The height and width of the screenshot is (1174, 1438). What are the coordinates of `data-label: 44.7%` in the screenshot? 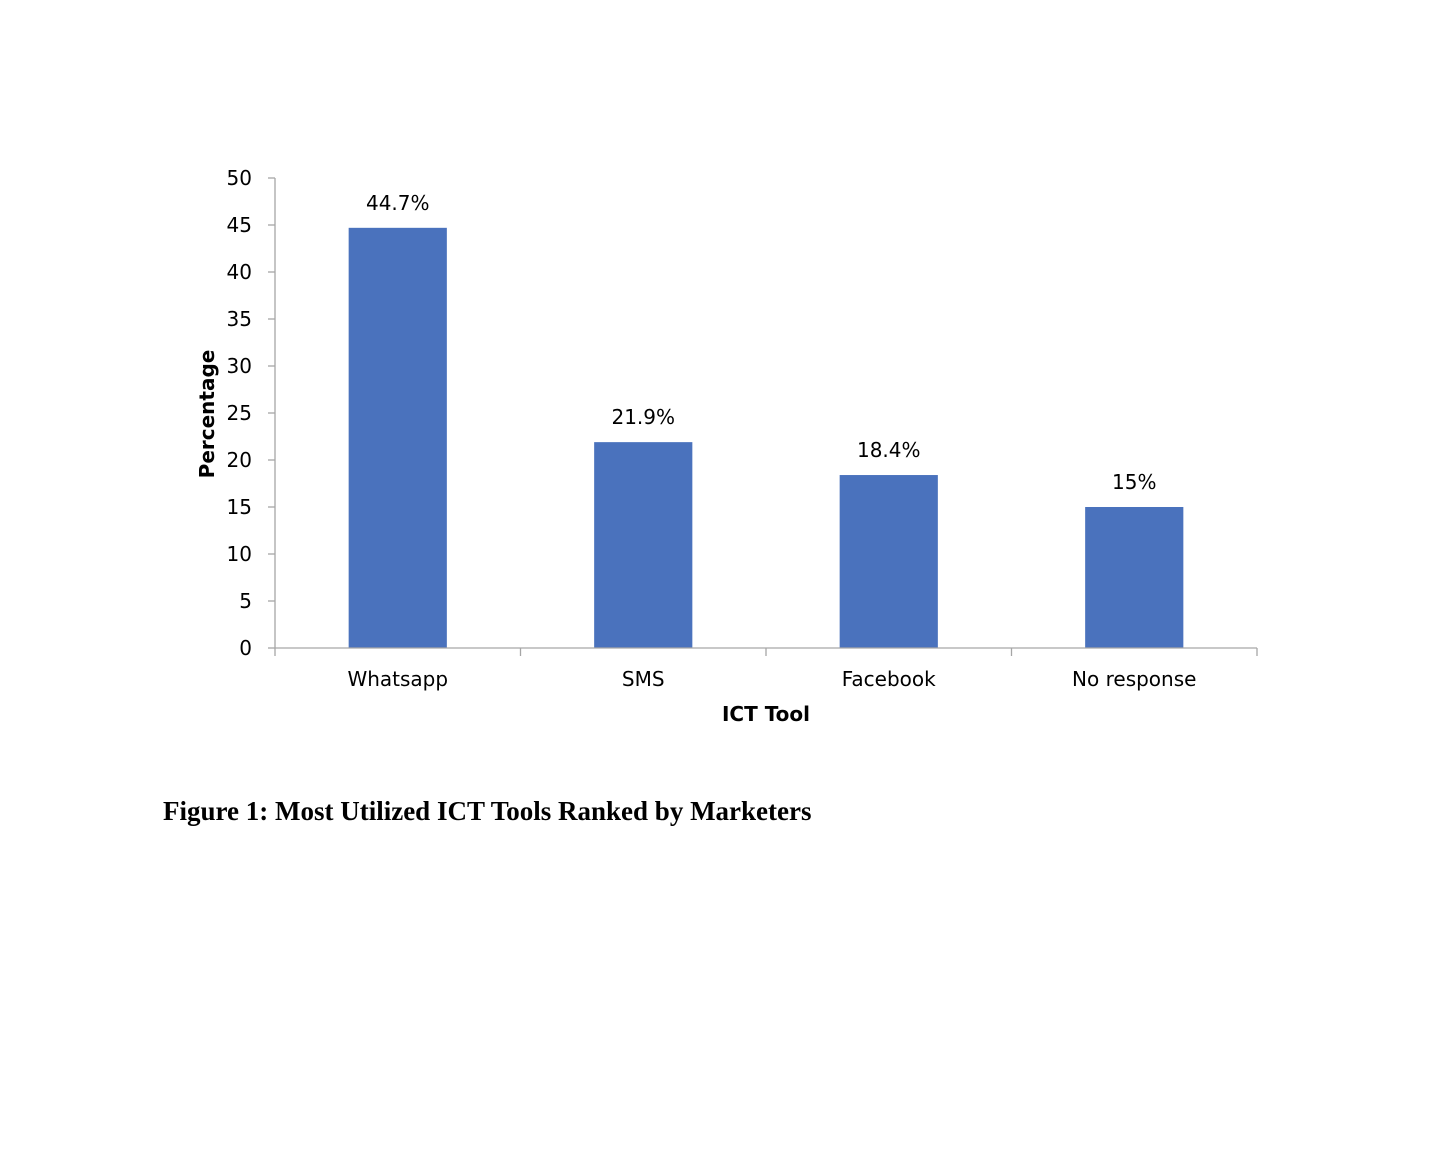 It's located at (398, 203).